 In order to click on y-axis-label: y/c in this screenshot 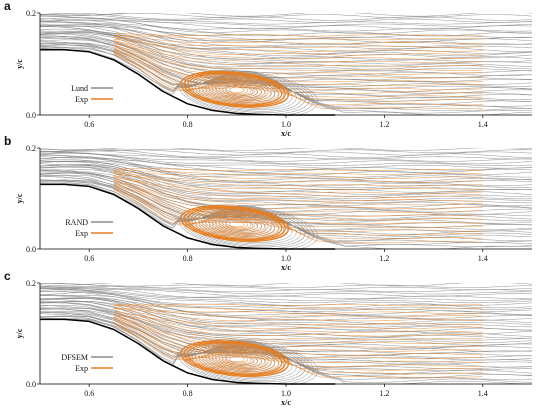, I will do `click(19, 64)`.